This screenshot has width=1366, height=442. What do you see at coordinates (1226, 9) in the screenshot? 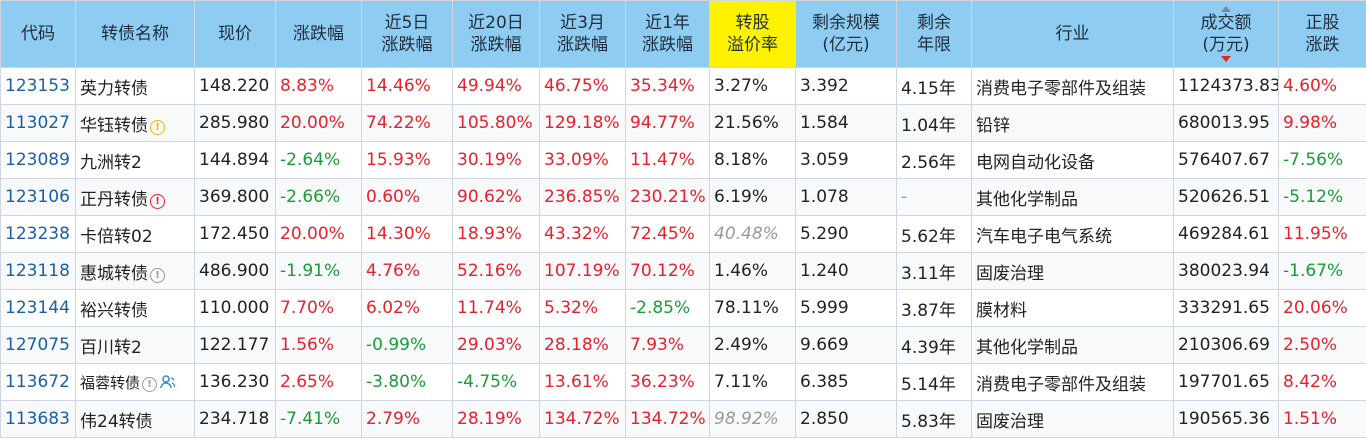
I see `sort-asc-icon` at bounding box center [1226, 9].